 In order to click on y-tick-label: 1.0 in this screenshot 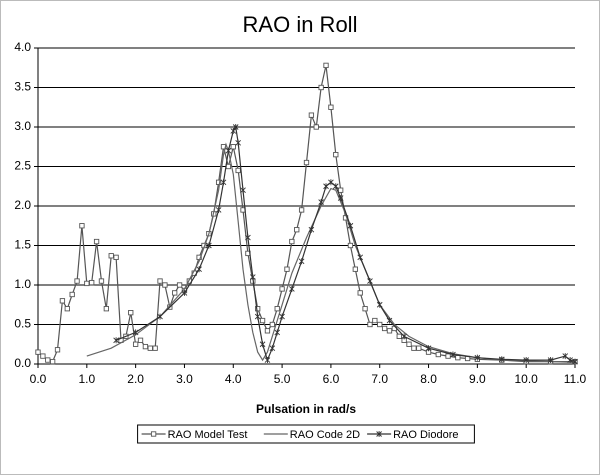, I will do `click(22, 284)`.